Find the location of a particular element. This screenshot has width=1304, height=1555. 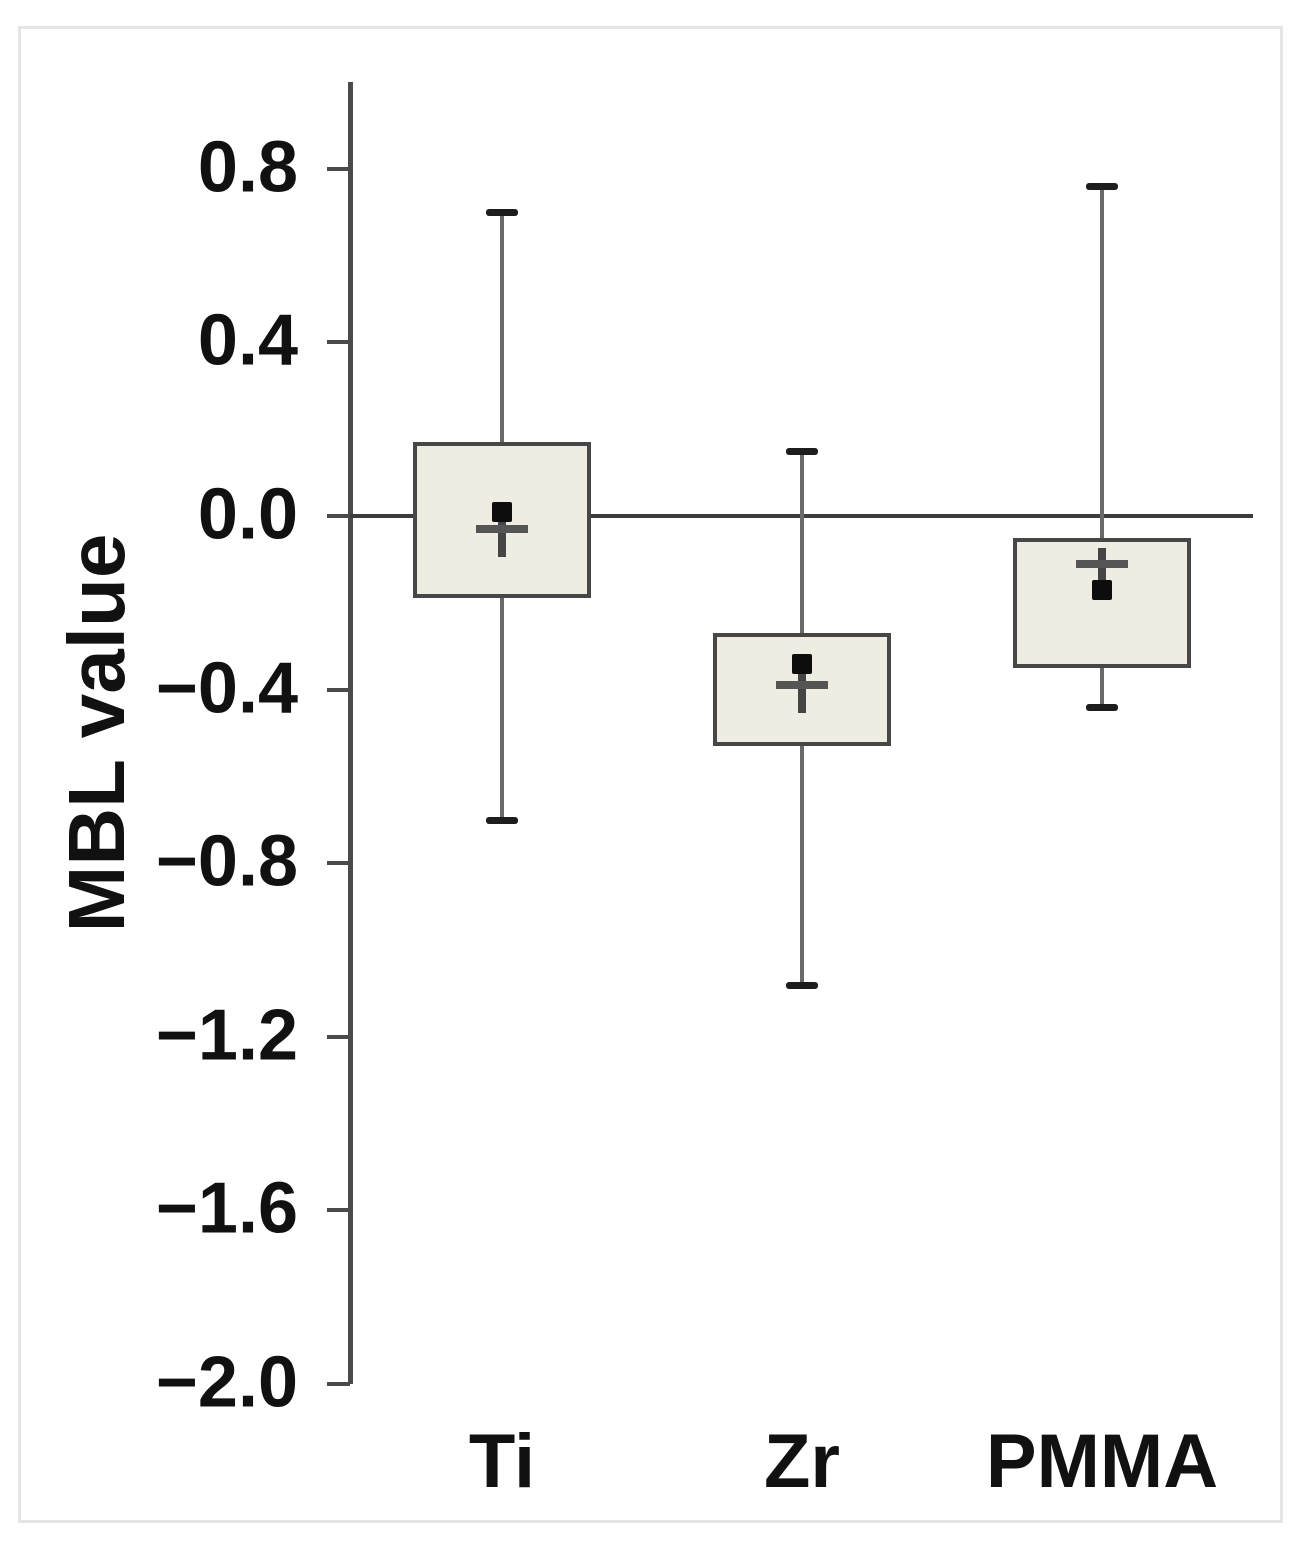

y-tick-label-0.0: 0.0 is located at coordinates (247, 514).